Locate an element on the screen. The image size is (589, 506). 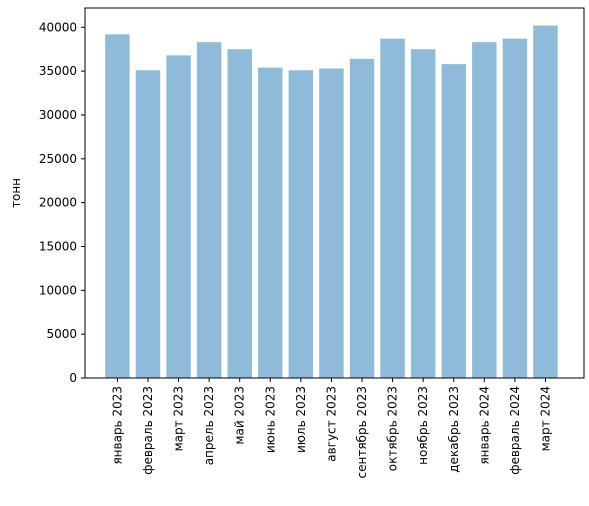
x-tick-label: август 2023 is located at coordinates (331, 424).